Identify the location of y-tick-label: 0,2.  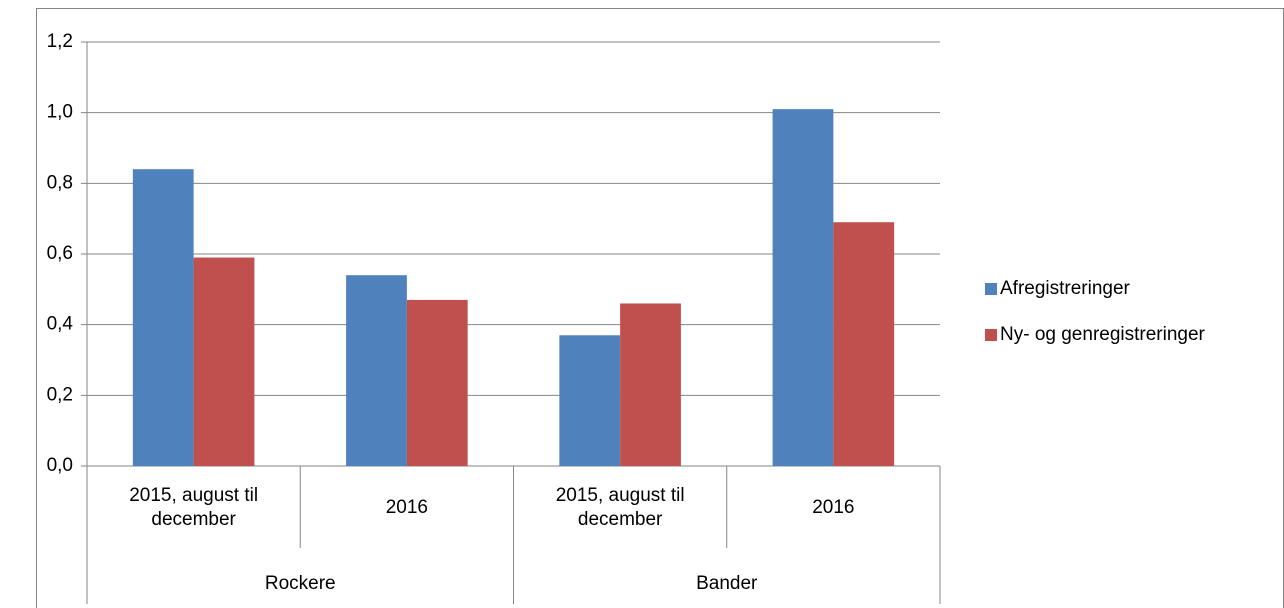
(60, 394).